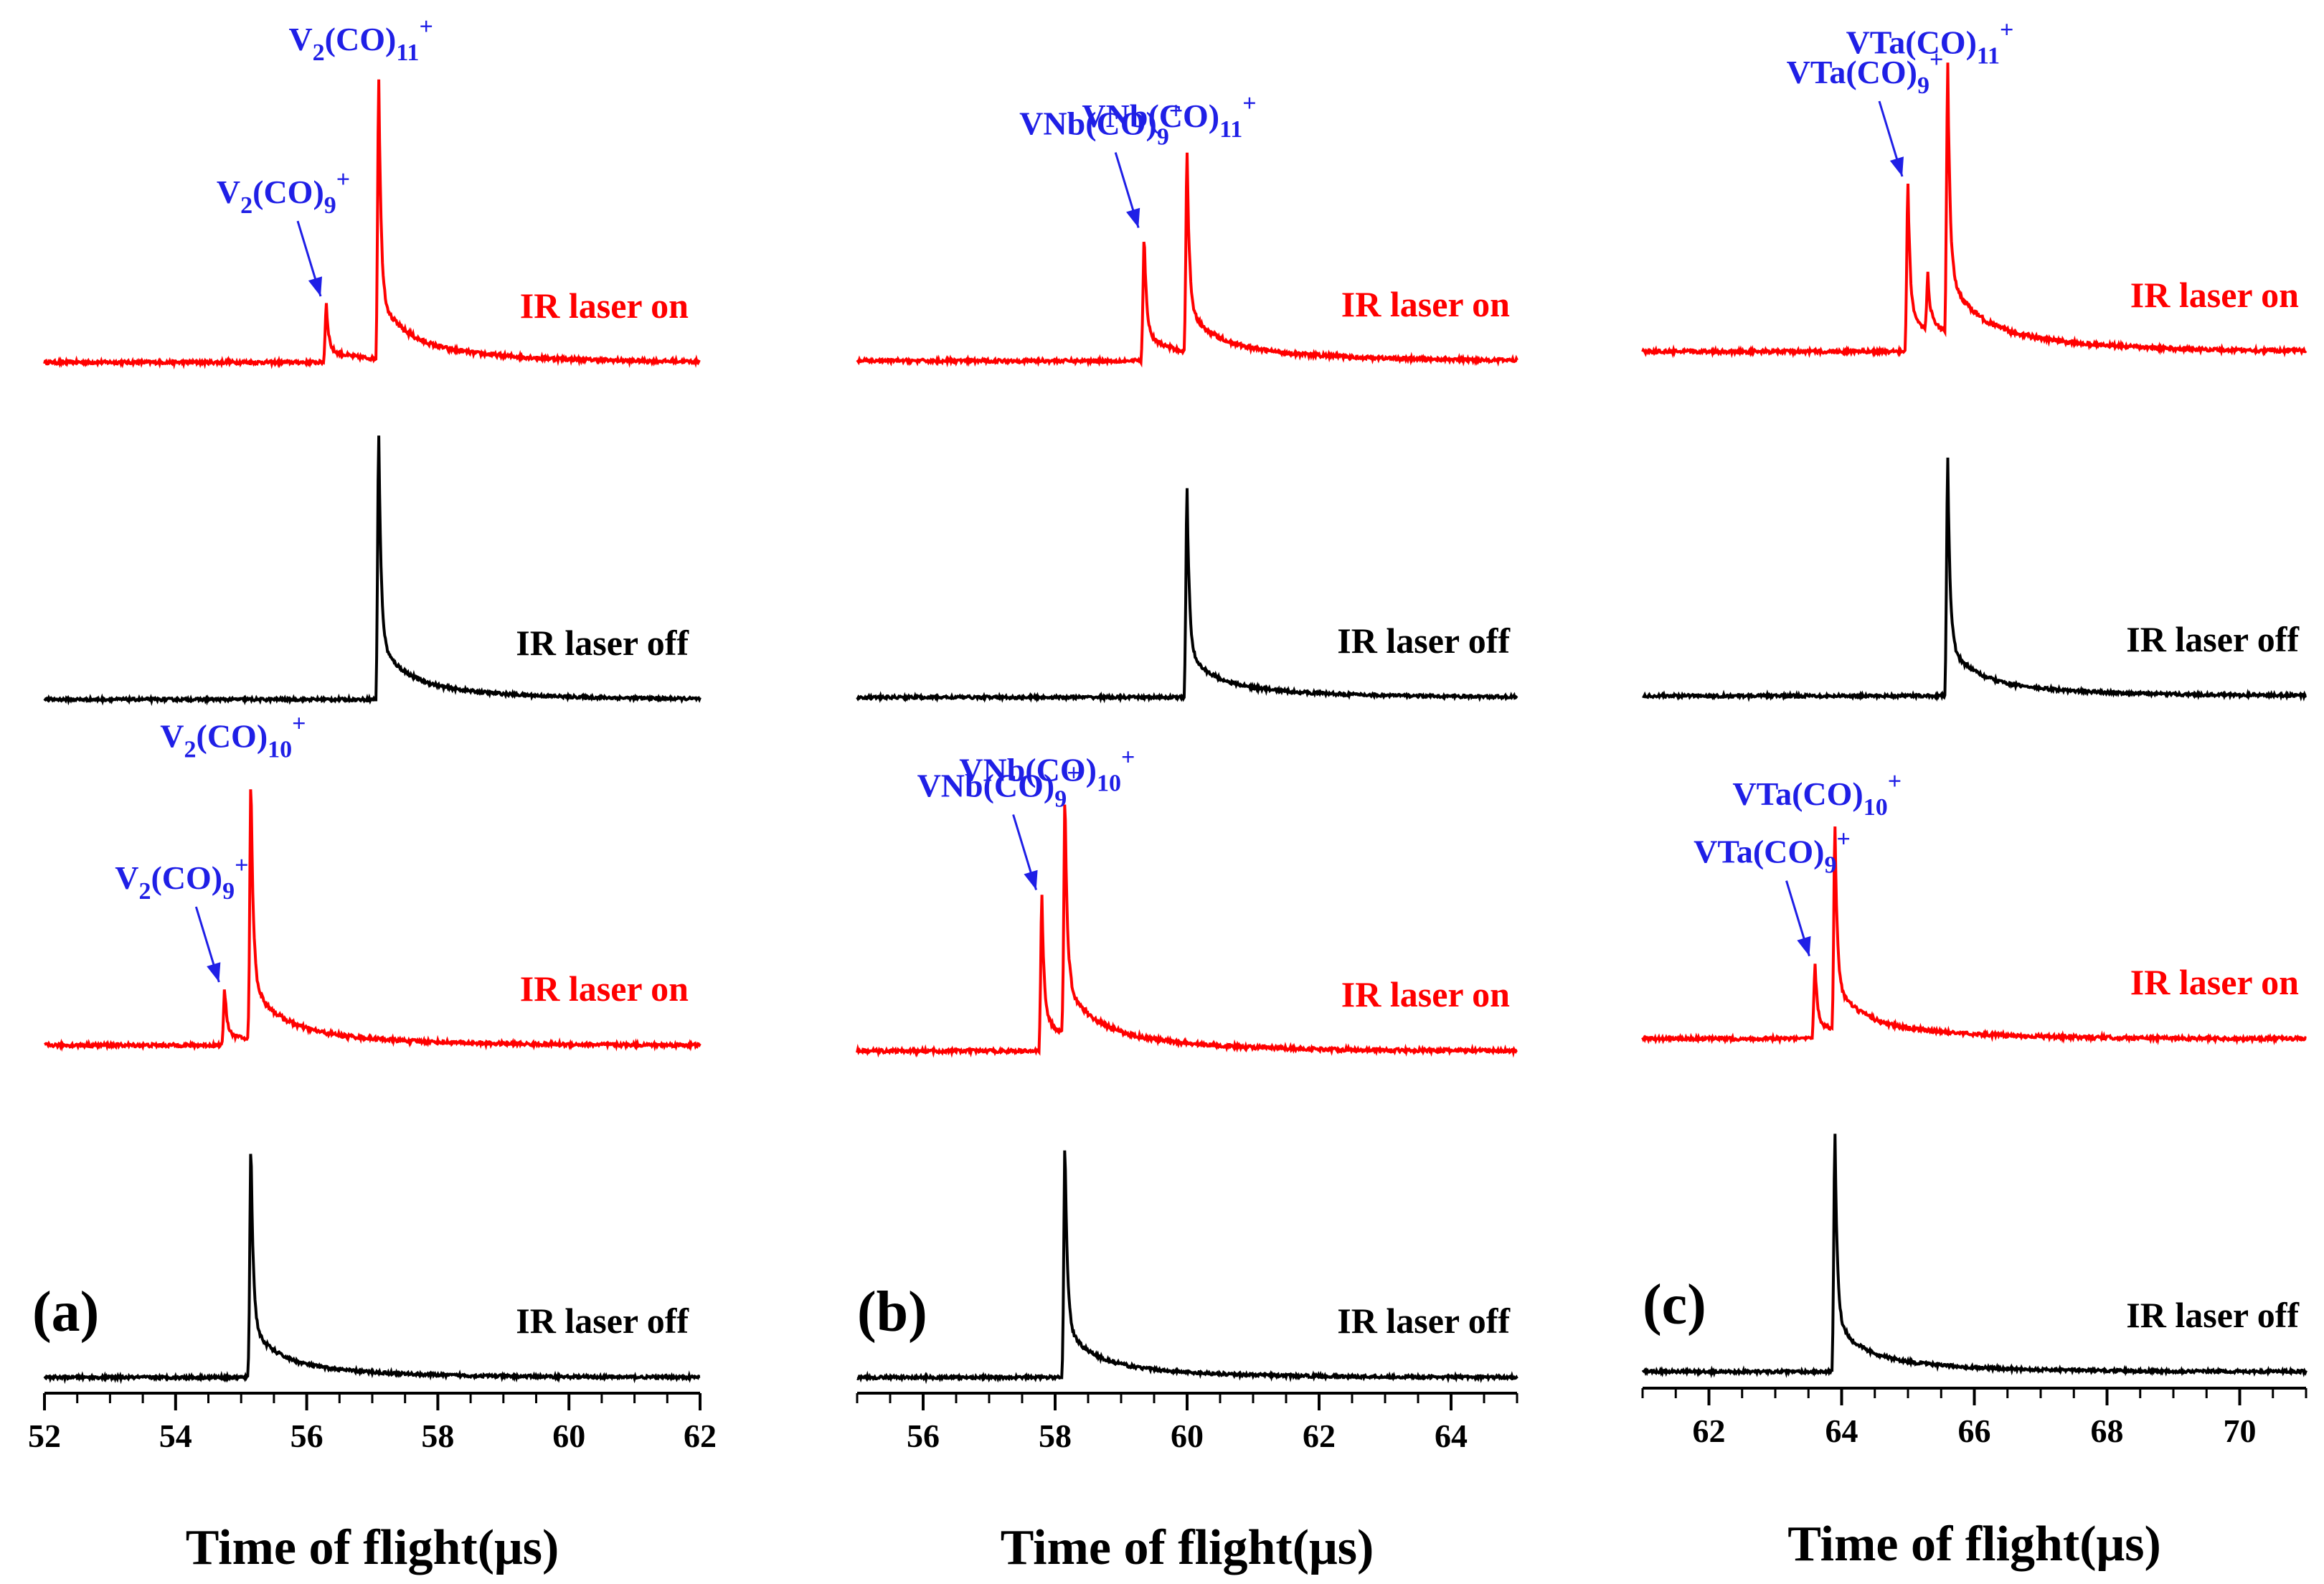 The width and height of the screenshot is (2324, 1584). I want to click on tick-label: 66, so click(1974, 1431).